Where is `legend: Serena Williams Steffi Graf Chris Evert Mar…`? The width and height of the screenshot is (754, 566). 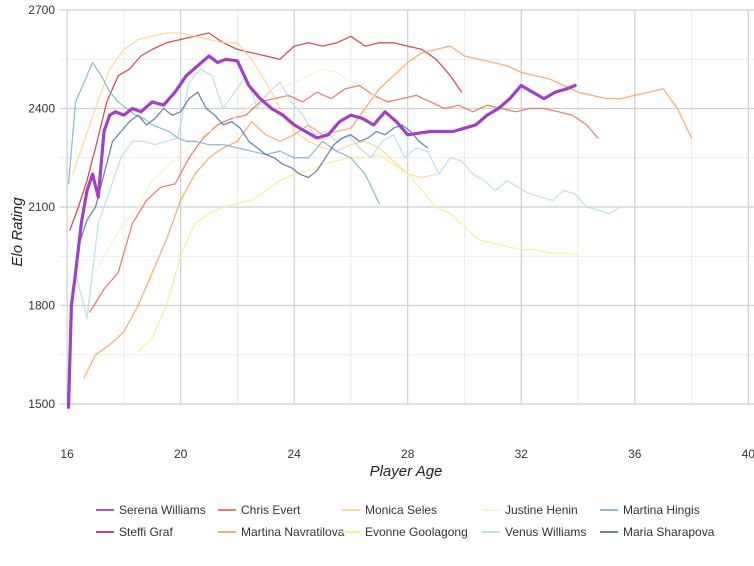 legend: Serena Williams Steffi Graf Chris Evert Mar… is located at coordinates (405, 521).